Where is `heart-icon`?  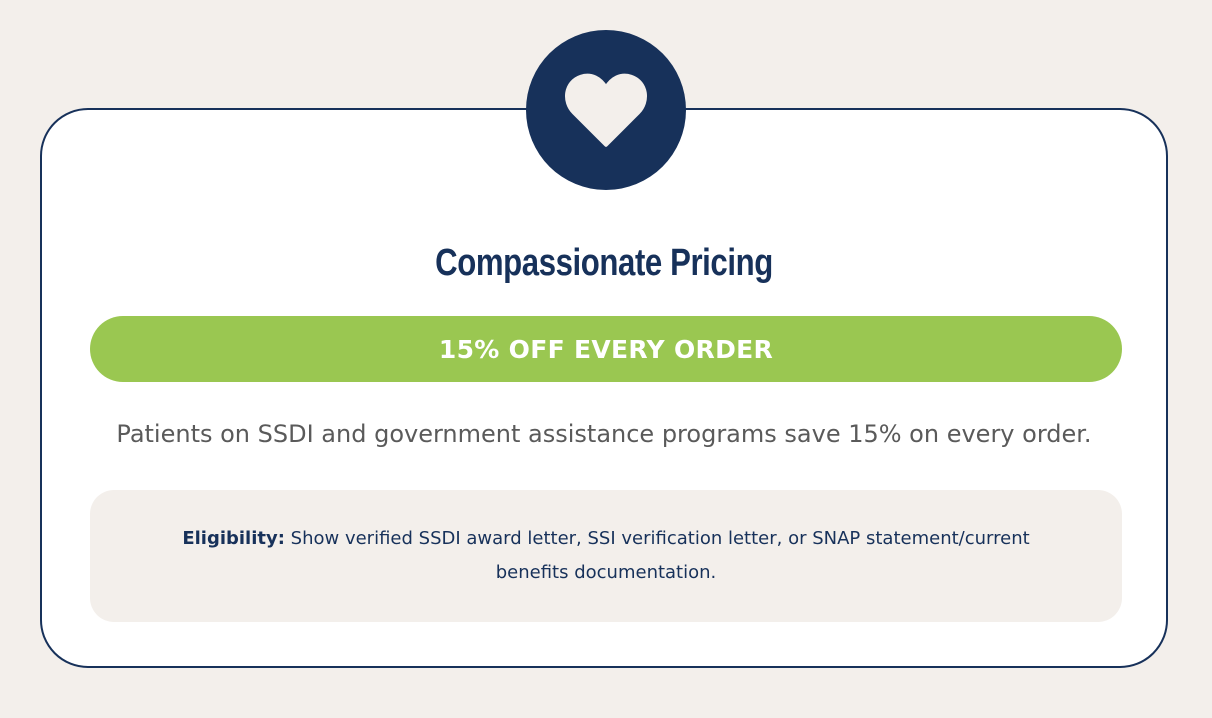 heart-icon is located at coordinates (606, 110).